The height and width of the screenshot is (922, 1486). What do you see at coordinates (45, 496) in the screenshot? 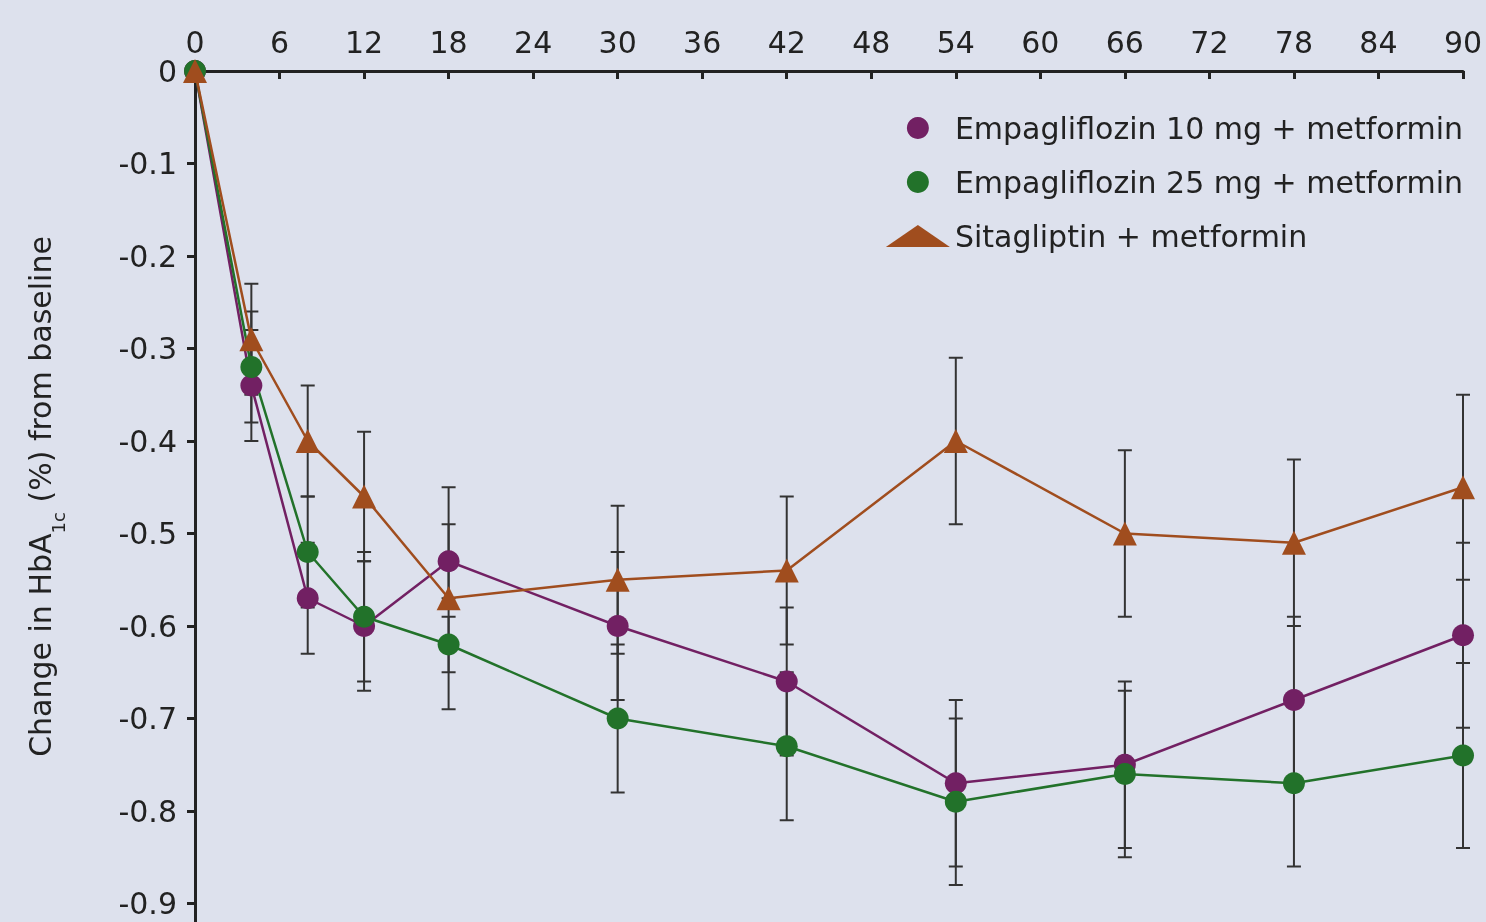
I see `y-axis-title: Change in HbA1c (%) from baseline` at bounding box center [45, 496].